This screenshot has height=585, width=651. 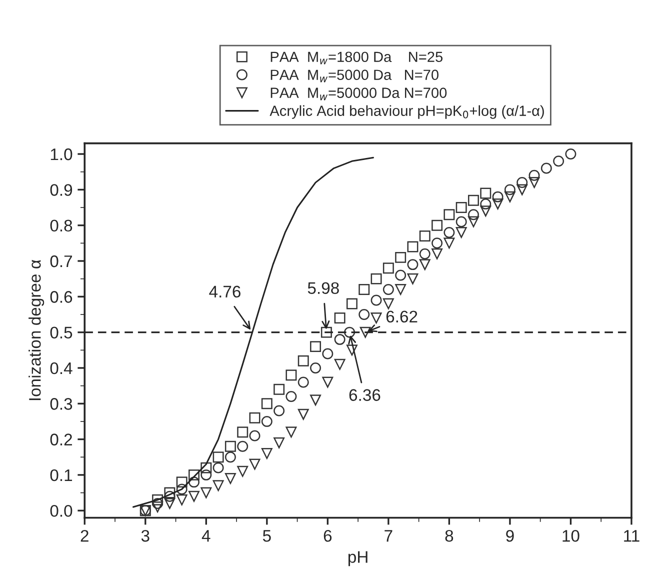 What do you see at coordinates (61, 332) in the screenshot?
I see `y-tick-label: 0.5` at bounding box center [61, 332].